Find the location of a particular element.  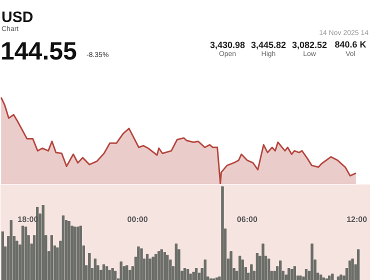

x-tick-label: 00:00 is located at coordinates (137, 219).